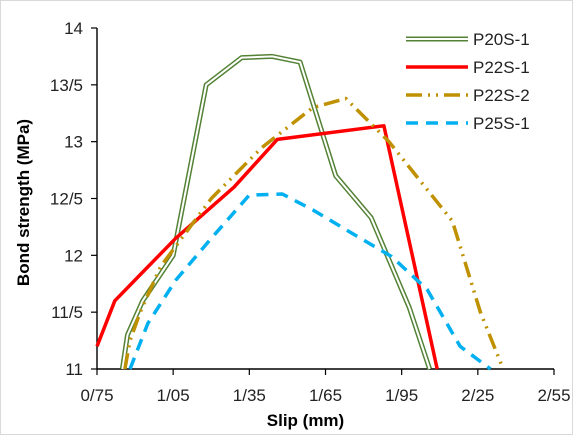  Describe the element at coordinates (173, 395) in the screenshot. I see `x-tick-label: 1/05` at that location.